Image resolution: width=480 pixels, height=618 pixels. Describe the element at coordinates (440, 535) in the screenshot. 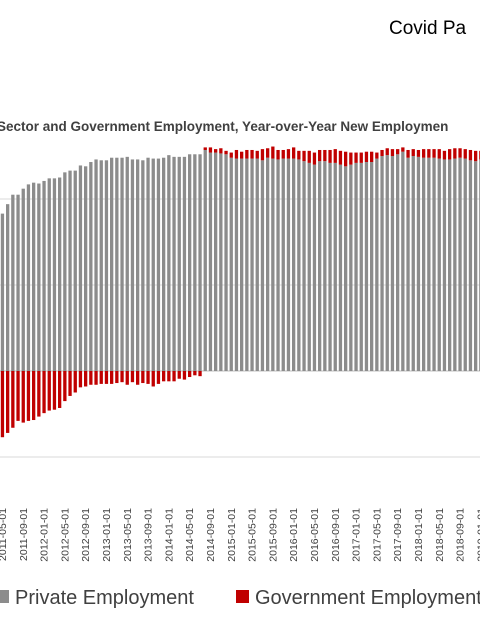

I see `x-tick-label: 2018-05-01` at that location.